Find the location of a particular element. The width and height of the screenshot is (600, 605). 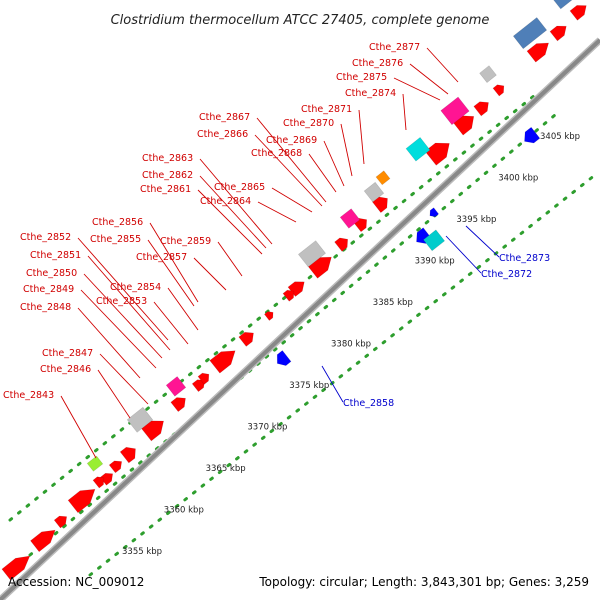

gene-label-forward: Cthe_2849 is located at coordinates (48, 289).